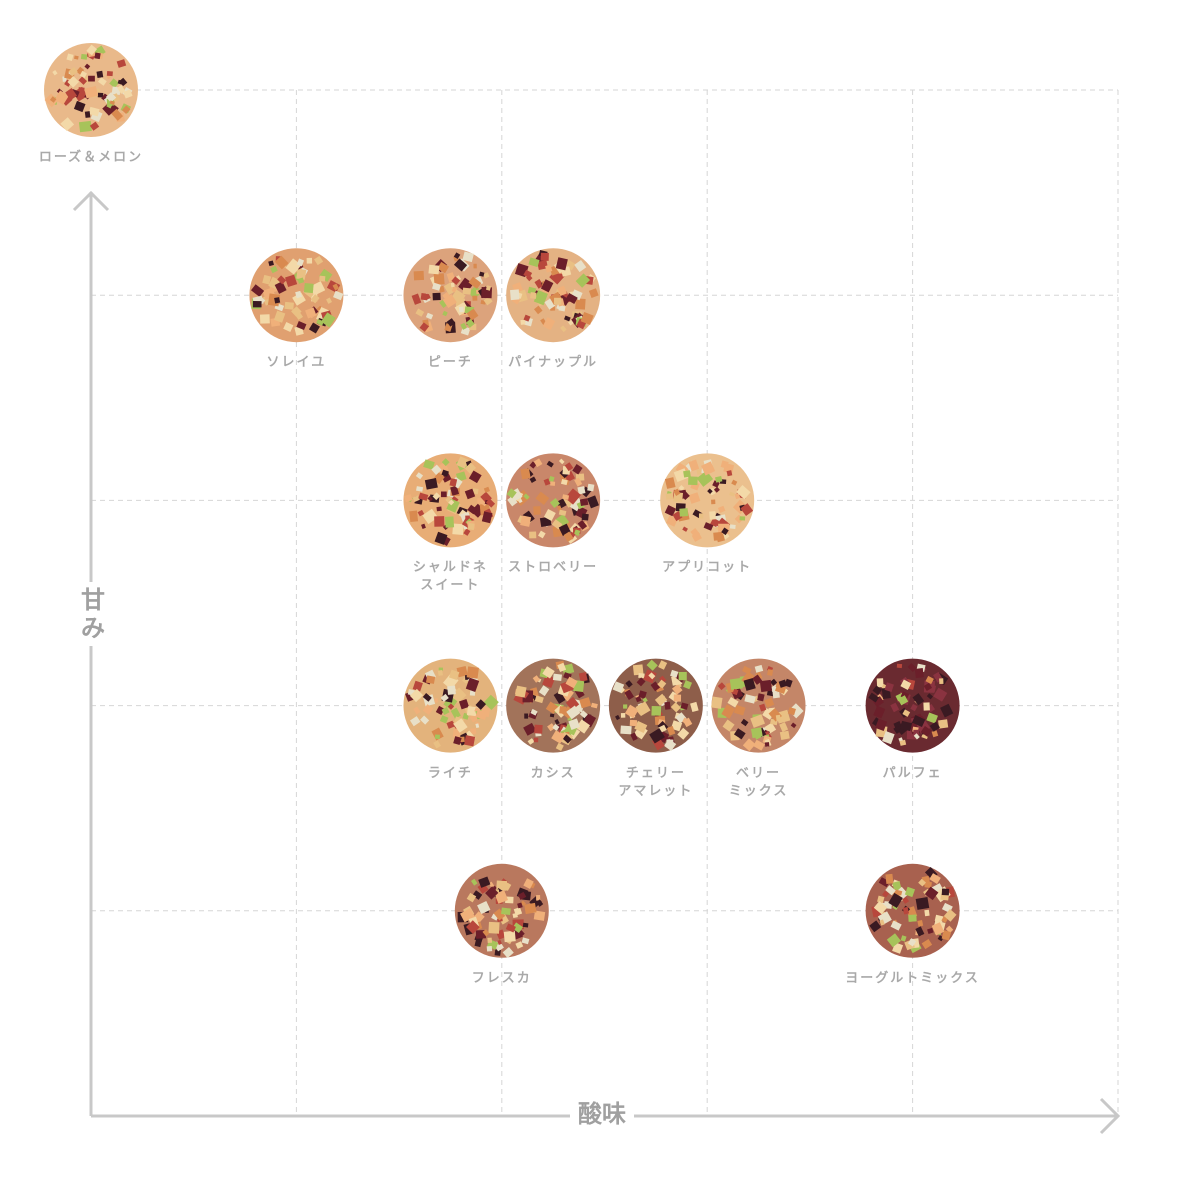 This screenshot has width=1200, height=1200. Describe the element at coordinates (296, 363) in the screenshot. I see `point-label-line: ソレイユ` at that location.